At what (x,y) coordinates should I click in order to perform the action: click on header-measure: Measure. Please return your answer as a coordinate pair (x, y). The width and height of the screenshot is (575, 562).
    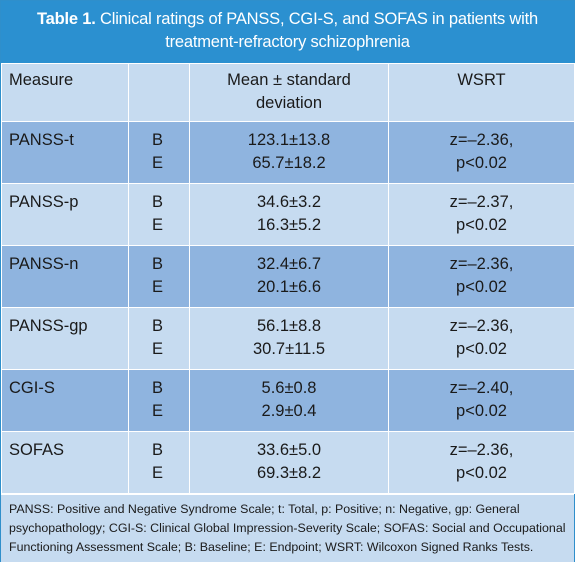
    Looking at the image, I should click on (65, 92).